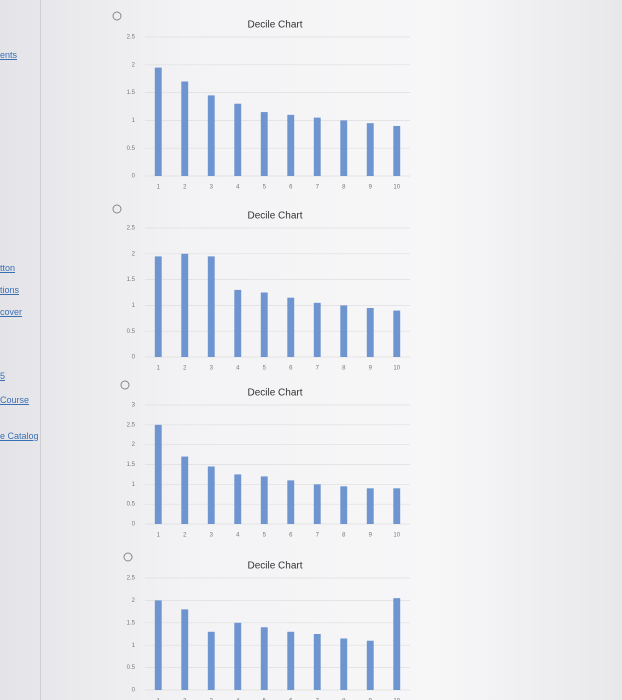  Describe the element at coordinates (8, 268) in the screenshot. I see `sidebar-link: tton` at that location.